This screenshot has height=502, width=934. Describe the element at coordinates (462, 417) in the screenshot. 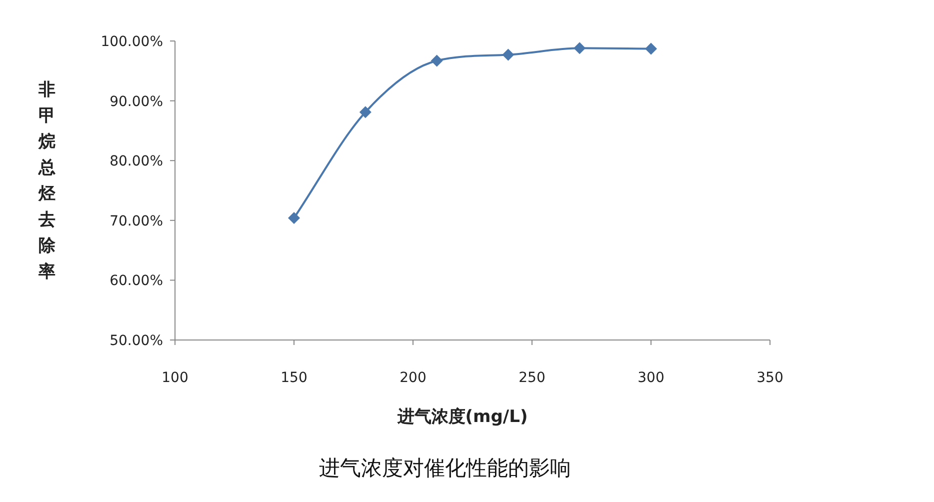

I see `x-axis-title: 进气浓度(mg/L)` at that location.